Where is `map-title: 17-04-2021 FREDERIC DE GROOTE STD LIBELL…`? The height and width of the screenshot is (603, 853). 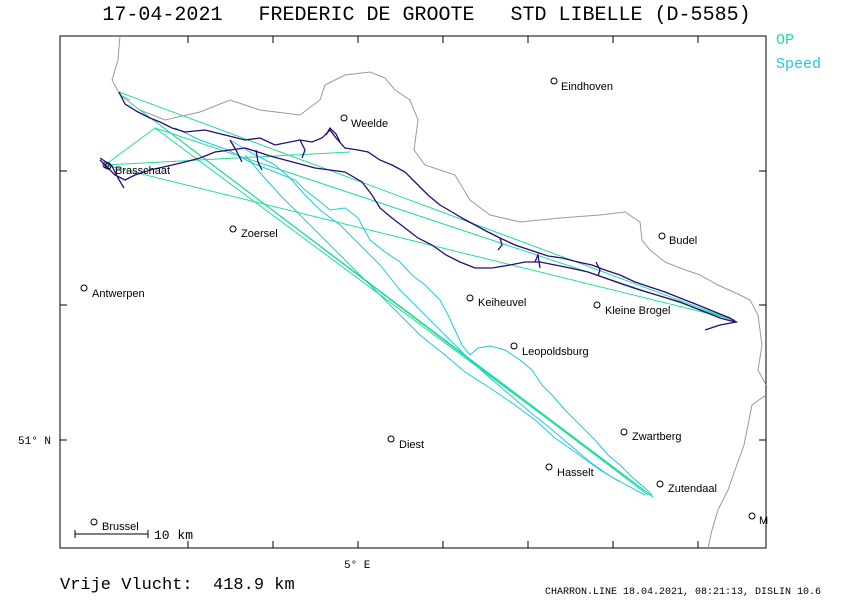 map-title: 17-04-2021 FREDERIC DE GROOTE STD LIBELL… is located at coordinates (426, 15).